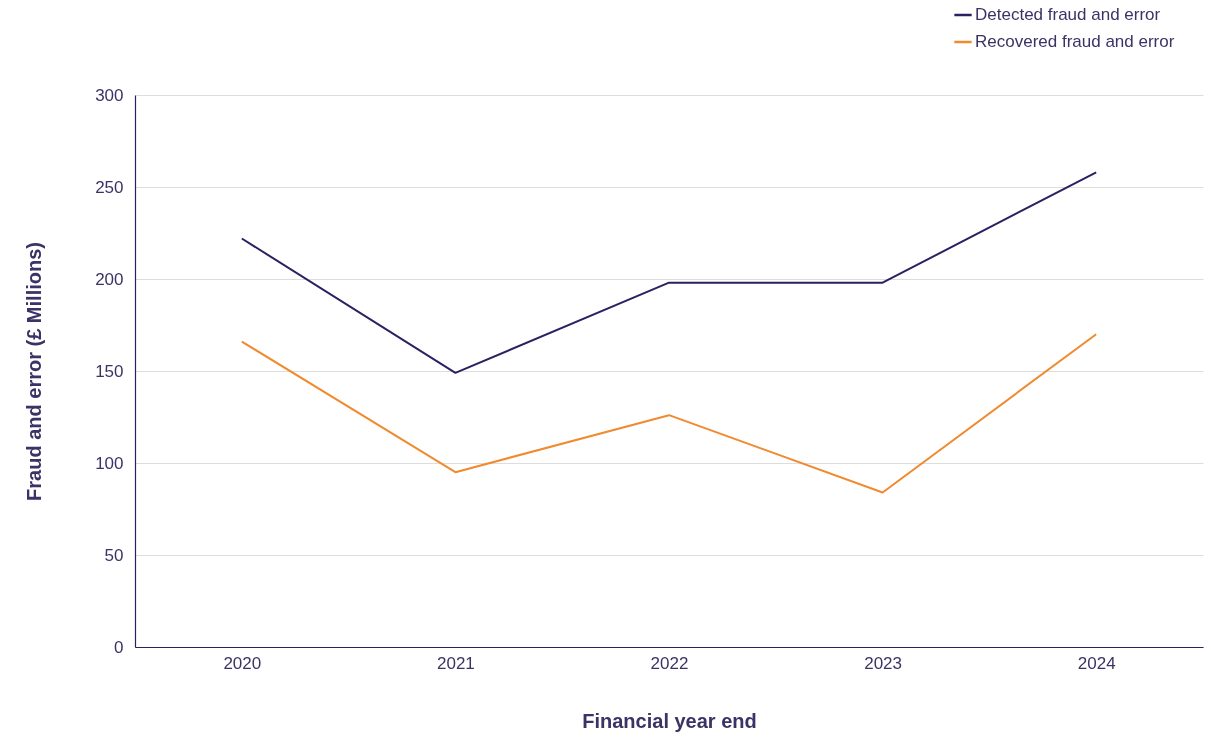 This screenshot has height=737, width=1211. Describe the element at coordinates (669, 720) in the screenshot. I see `x-axis-title: Financial year end` at that location.